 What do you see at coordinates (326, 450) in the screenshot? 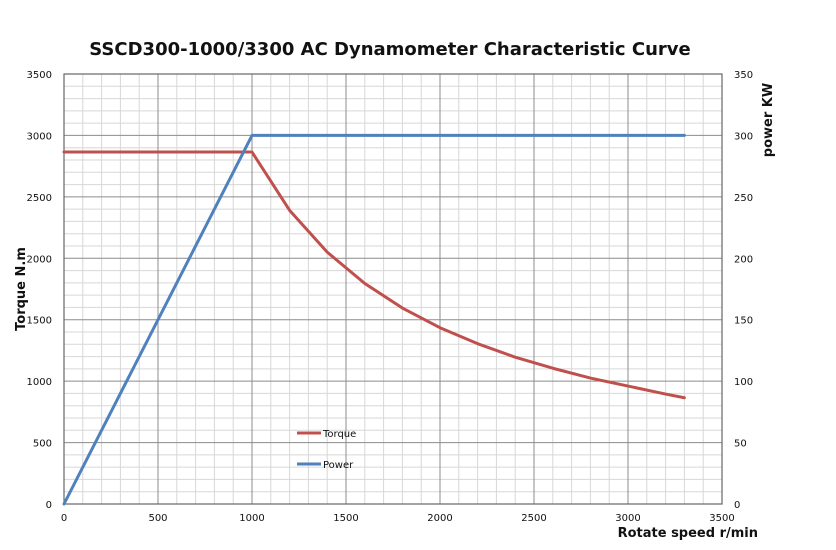
I see `legend: Torque Power` at bounding box center [326, 450].